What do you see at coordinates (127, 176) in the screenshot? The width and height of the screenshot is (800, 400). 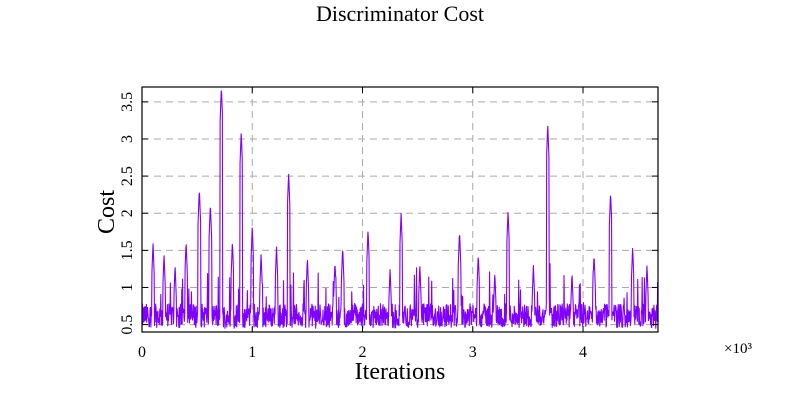 I see `y-tick-label-4: 2.5` at bounding box center [127, 176].